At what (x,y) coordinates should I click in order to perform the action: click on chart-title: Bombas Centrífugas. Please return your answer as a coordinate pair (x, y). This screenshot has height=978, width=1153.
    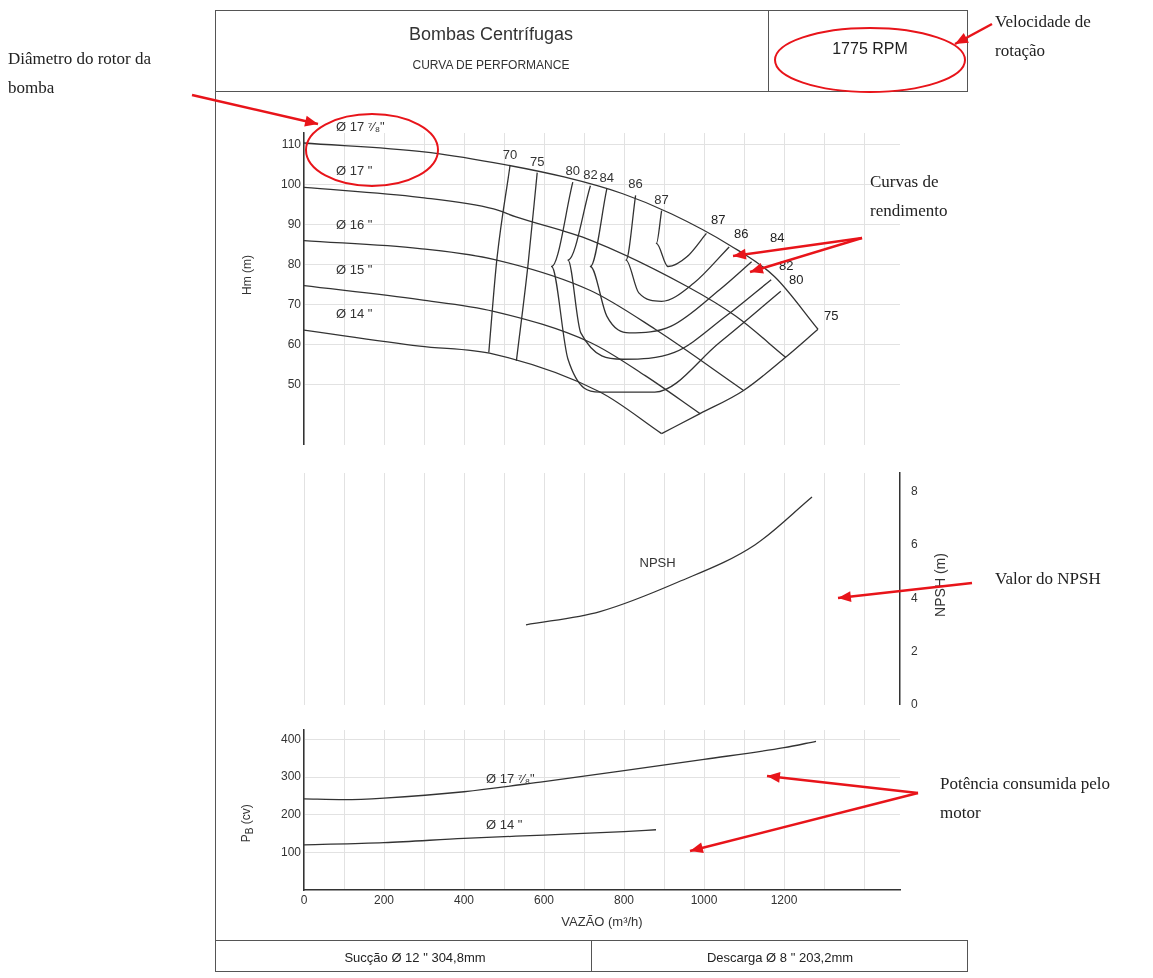
    Looking at the image, I should click on (491, 34).